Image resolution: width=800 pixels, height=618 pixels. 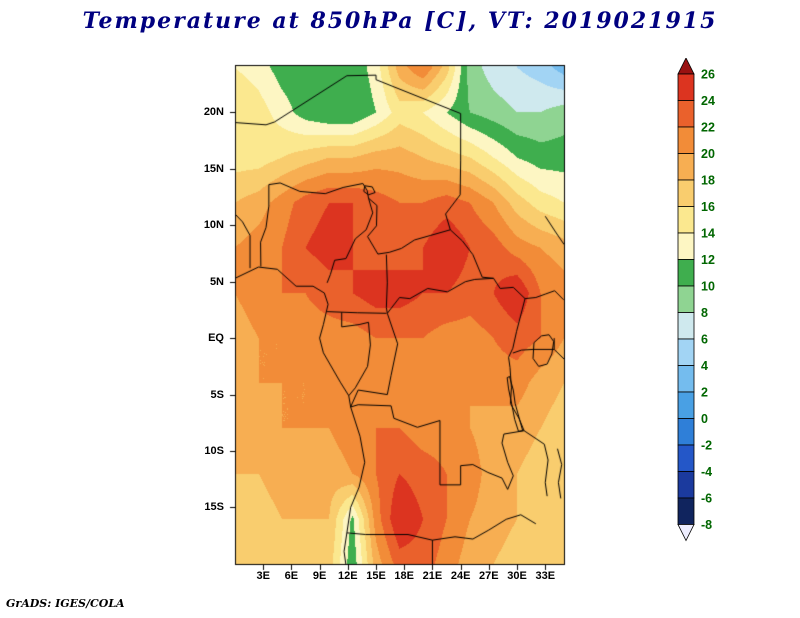 I want to click on lon-tick-label: 6E, so click(x=291, y=576).